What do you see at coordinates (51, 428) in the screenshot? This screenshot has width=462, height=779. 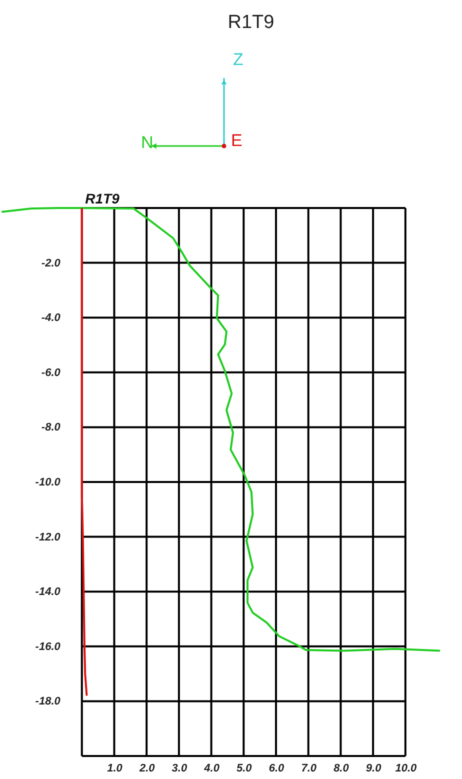 I see `y-tick-label: -8.0` at bounding box center [51, 428].